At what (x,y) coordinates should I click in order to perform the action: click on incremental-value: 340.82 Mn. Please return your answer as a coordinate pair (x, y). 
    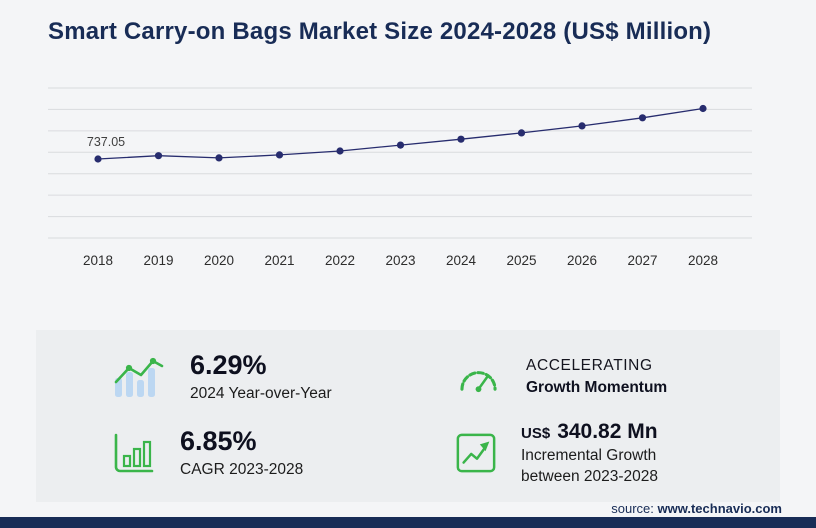
    Looking at the image, I should click on (607, 431).